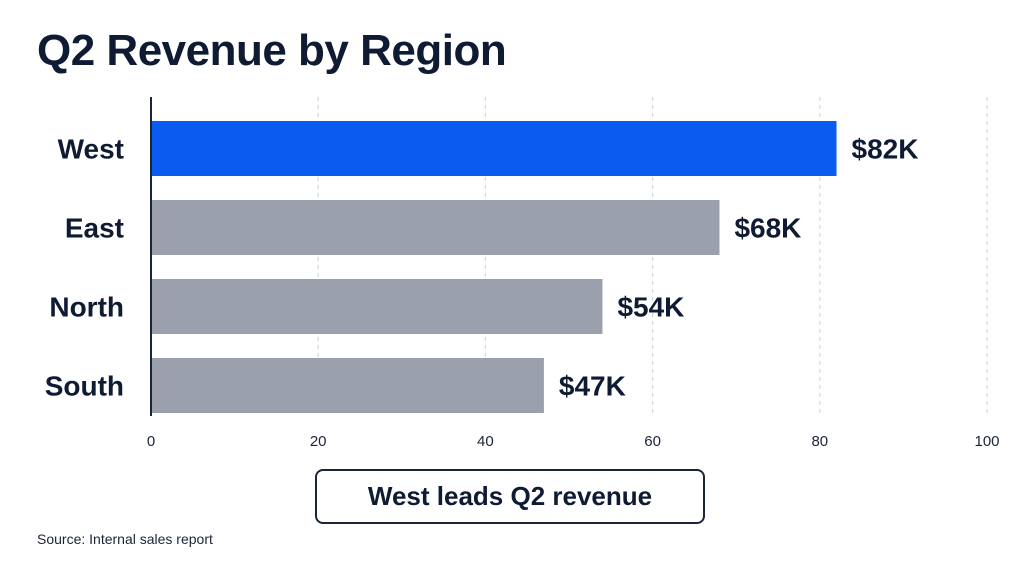 Image resolution: width=1024 pixels, height=576 pixels. I want to click on x-tick-label: 40, so click(485, 441).